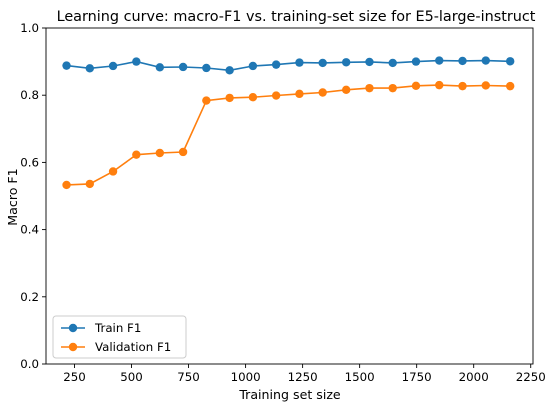  What do you see at coordinates (417, 377) in the screenshot?
I see `x-tick-label: 1750` at bounding box center [417, 377].